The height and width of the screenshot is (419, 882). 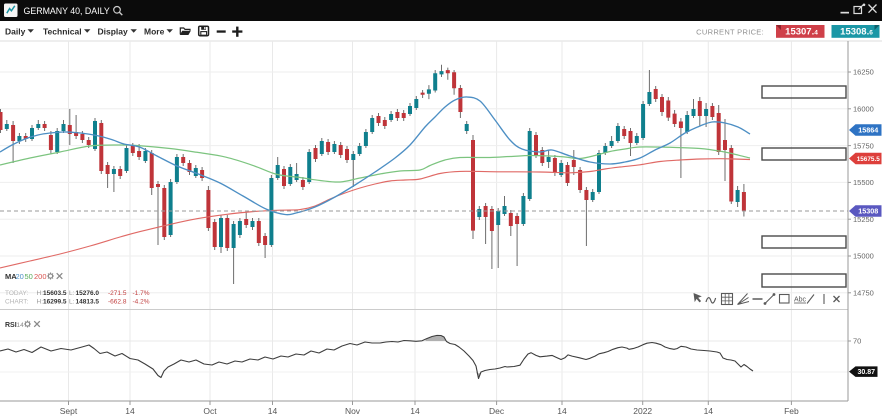 I want to click on svg-text: 50, so click(x=29, y=276).